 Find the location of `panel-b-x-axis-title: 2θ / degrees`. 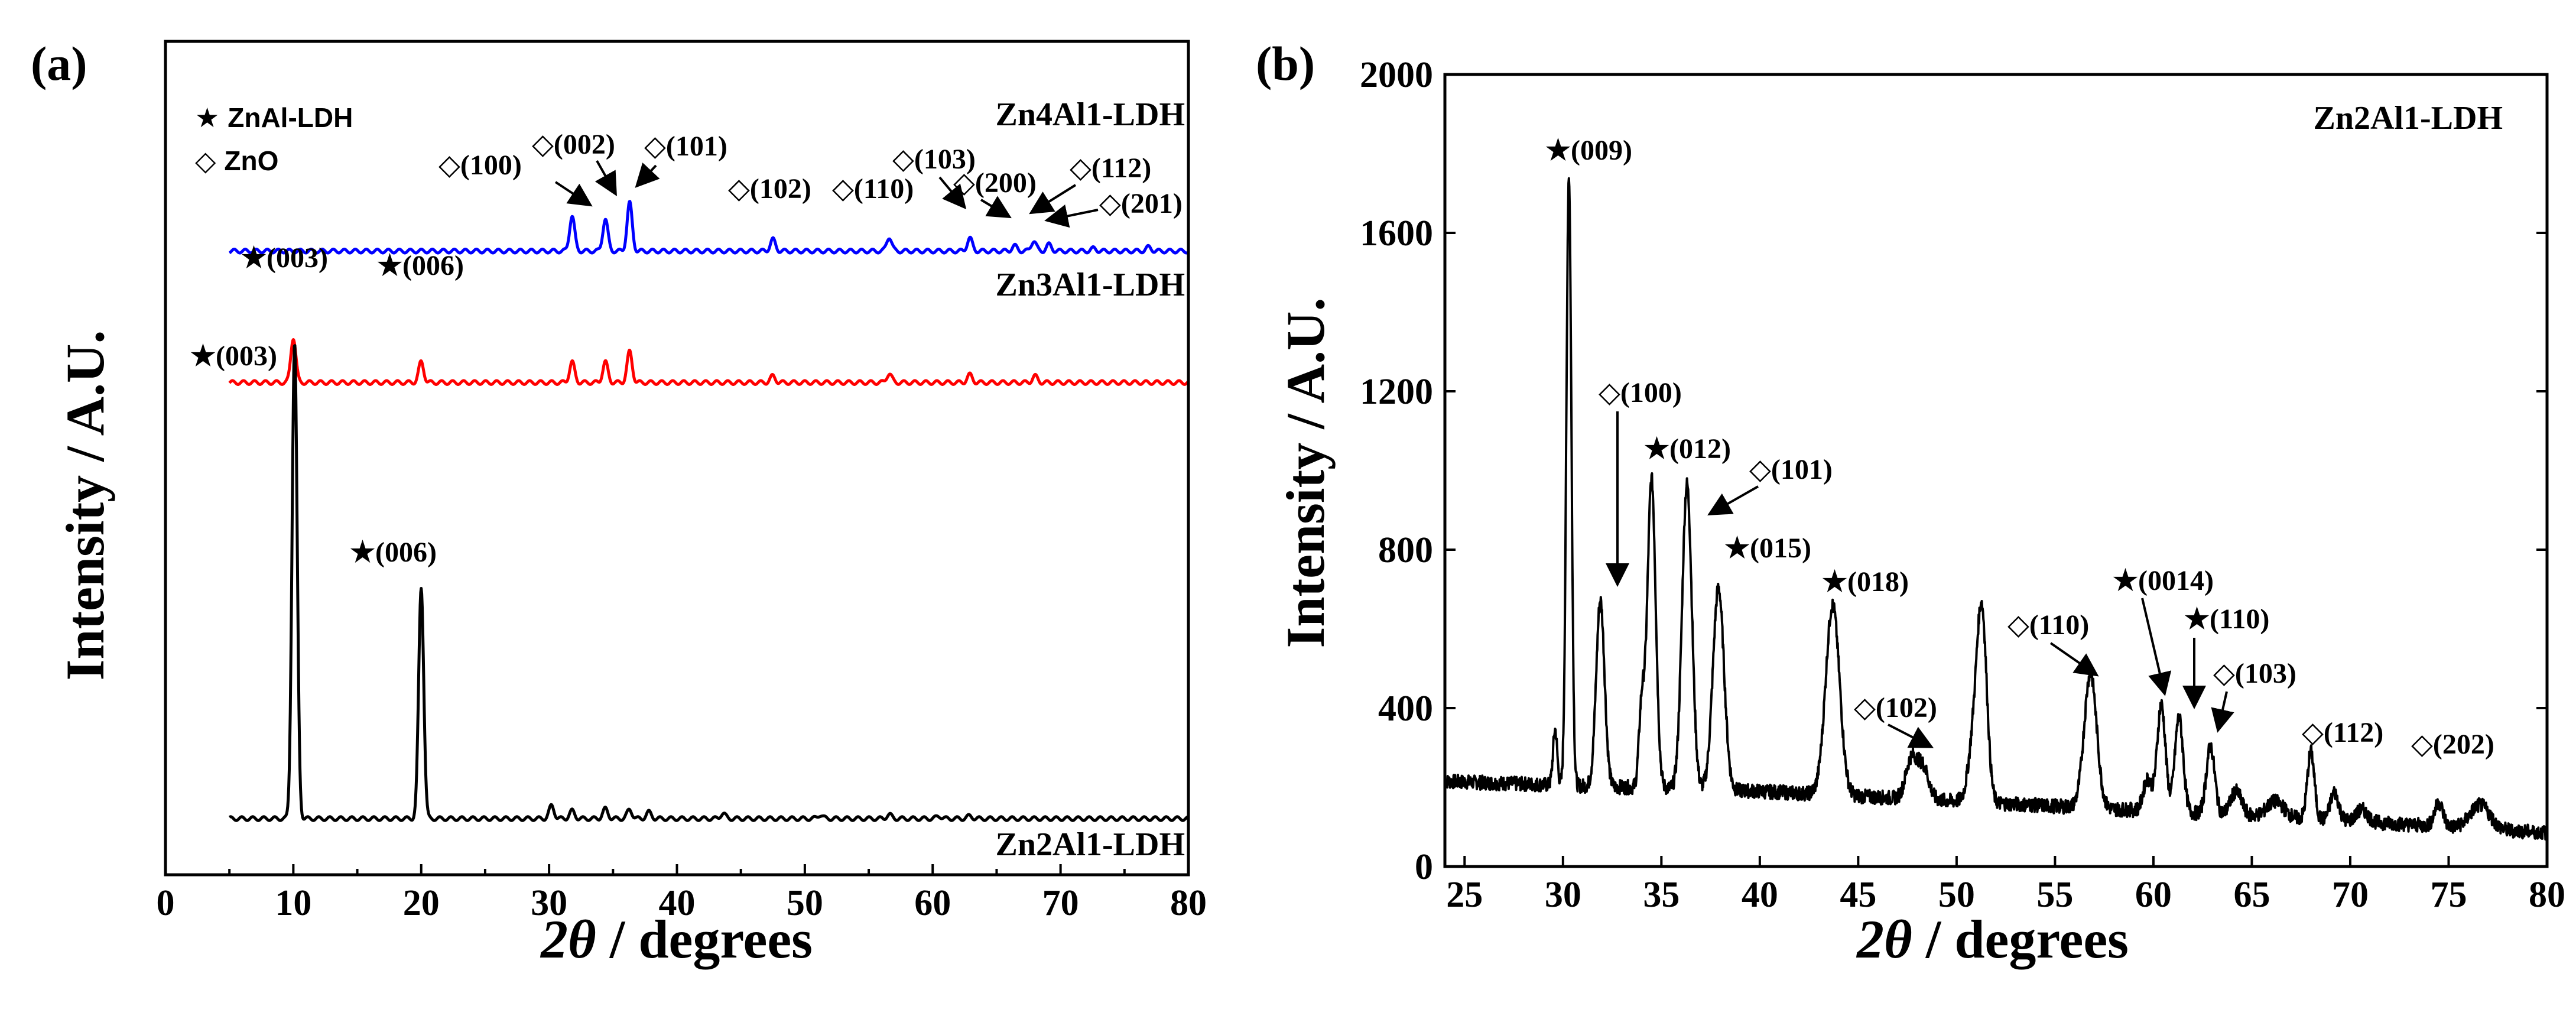

panel-b-x-axis-title: 2θ / degrees is located at coordinates (1992, 939).